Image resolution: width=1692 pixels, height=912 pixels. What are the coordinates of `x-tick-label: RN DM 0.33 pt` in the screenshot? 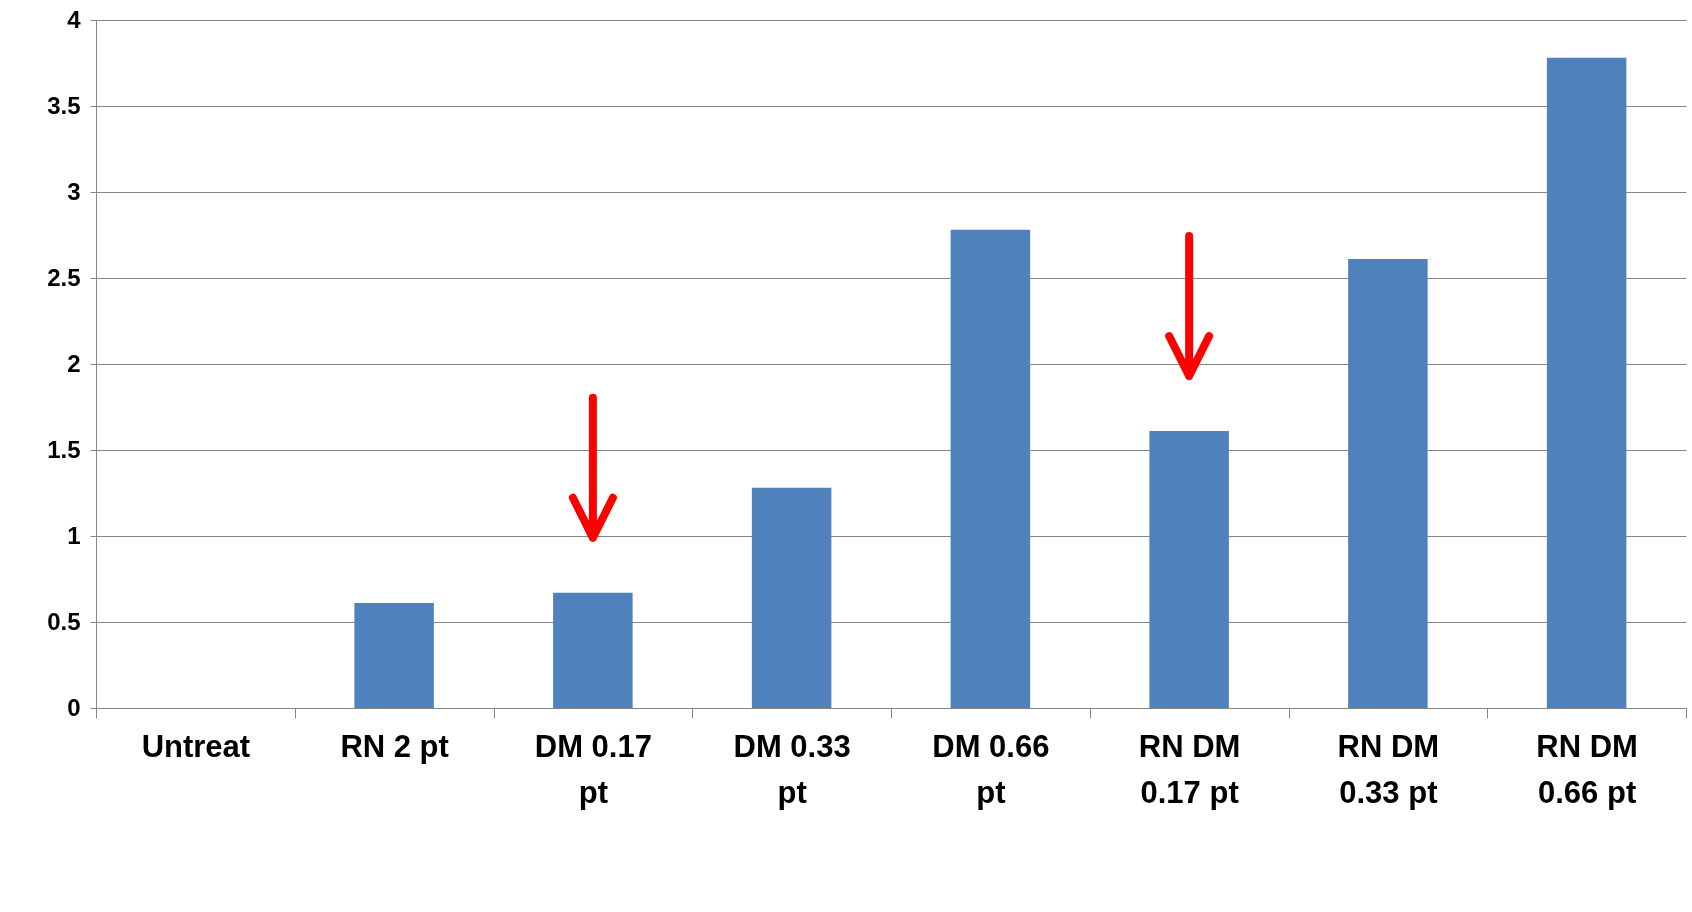 It's located at (1388, 769).